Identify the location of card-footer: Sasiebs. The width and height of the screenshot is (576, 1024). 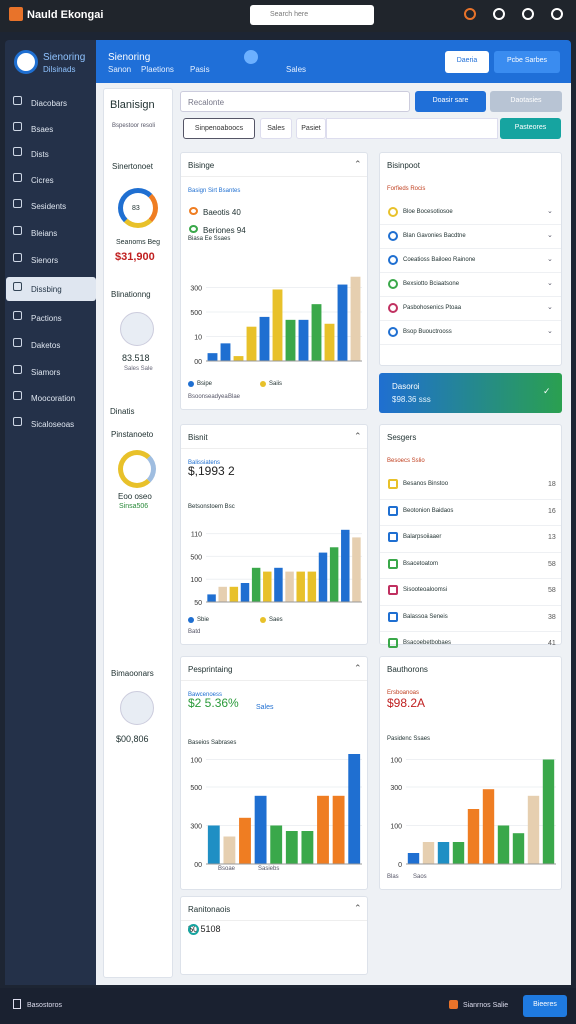
(269, 869).